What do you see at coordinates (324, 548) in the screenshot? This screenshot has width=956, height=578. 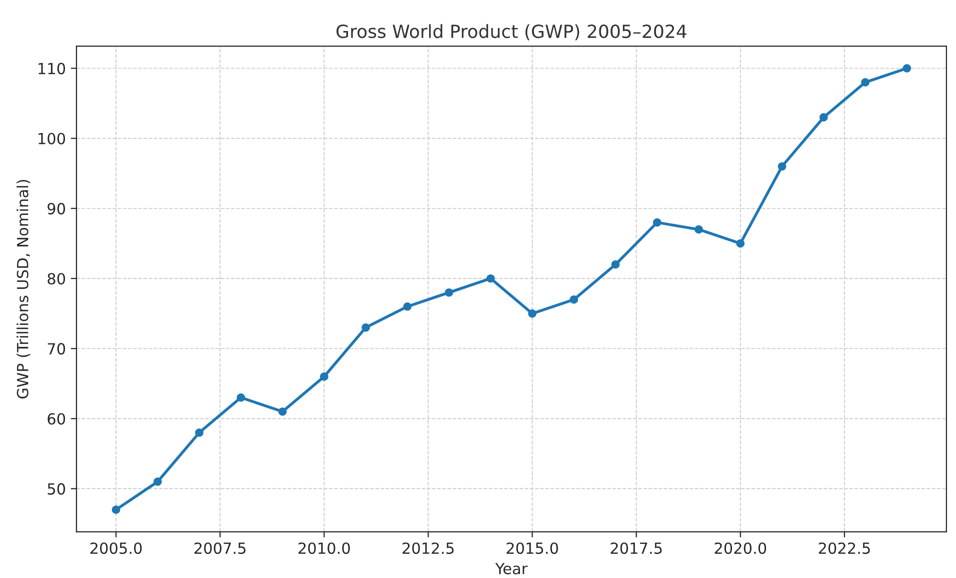 I see `x-tick-label: 2010.0` at bounding box center [324, 548].